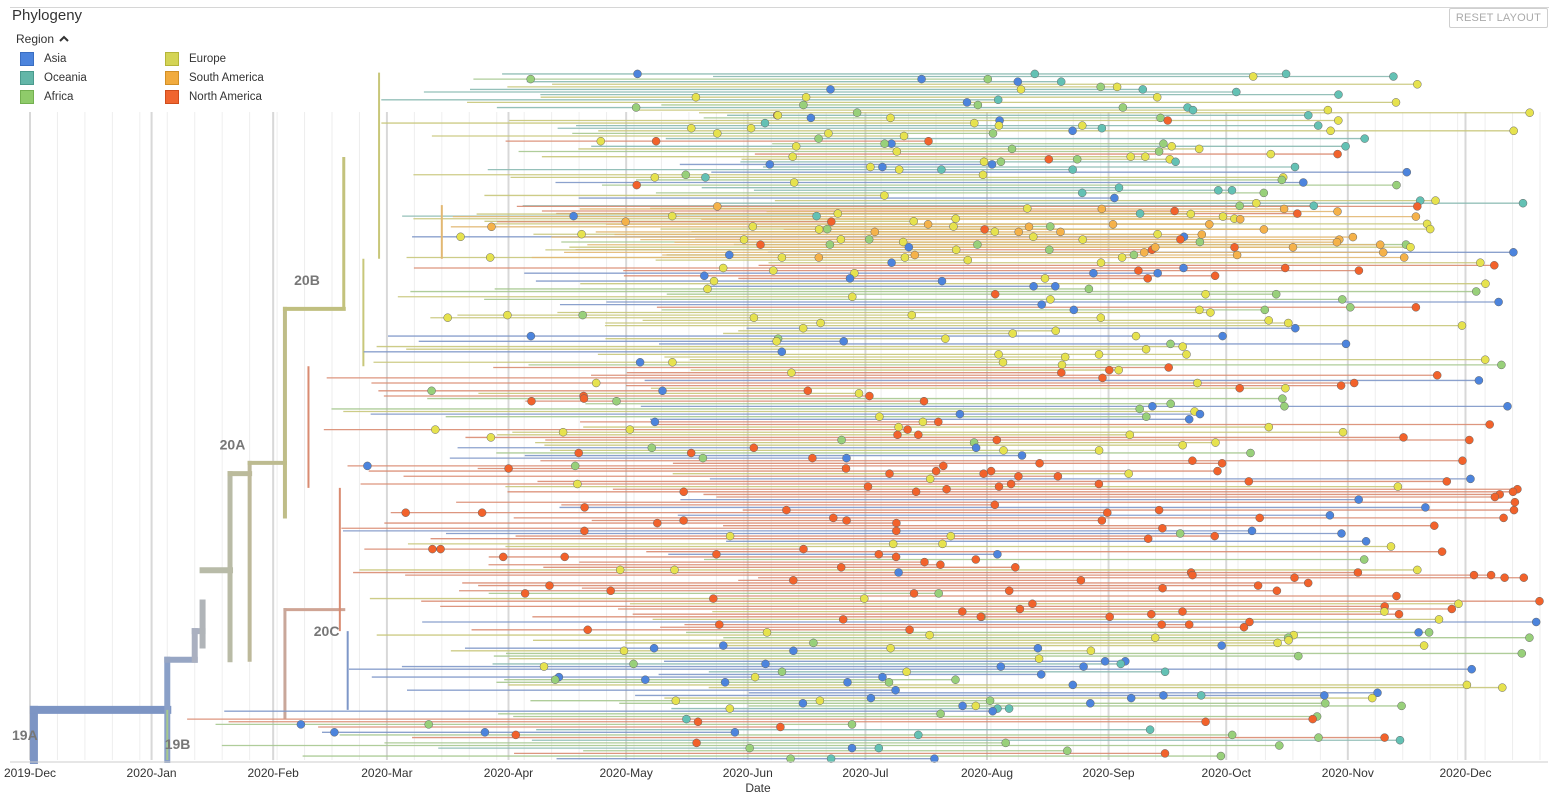 This screenshot has width=1553, height=793. Describe the element at coordinates (92, 77) in the screenshot. I see `legend-item-oceania: Oceania` at that location.